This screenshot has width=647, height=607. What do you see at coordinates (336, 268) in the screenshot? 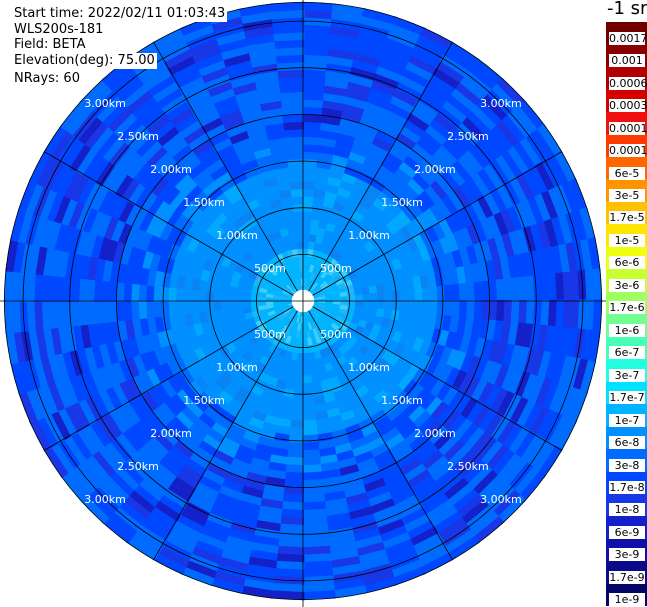
I see `ring-label: 500m` at bounding box center [336, 268].